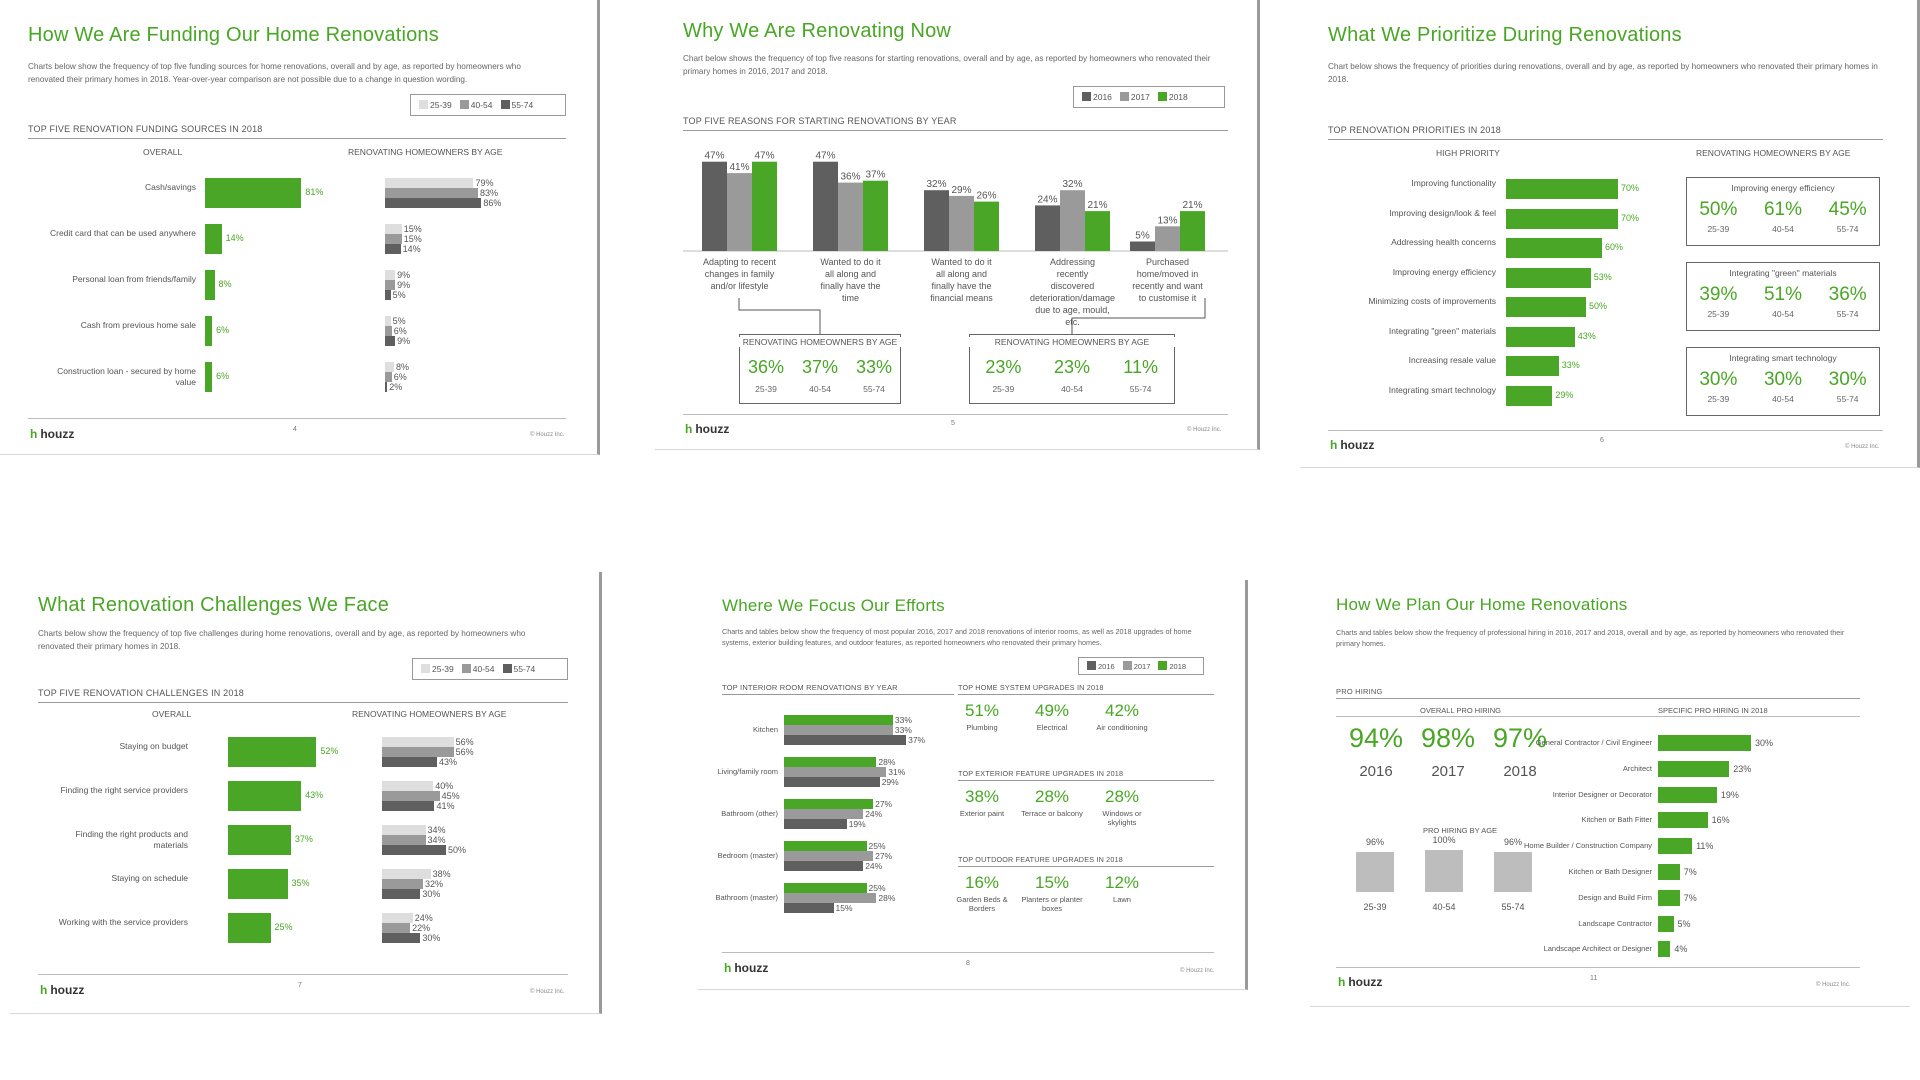 The image size is (1920, 1080). What do you see at coordinates (400, 377) in the screenshot?
I see `age-value: 6%` at bounding box center [400, 377].